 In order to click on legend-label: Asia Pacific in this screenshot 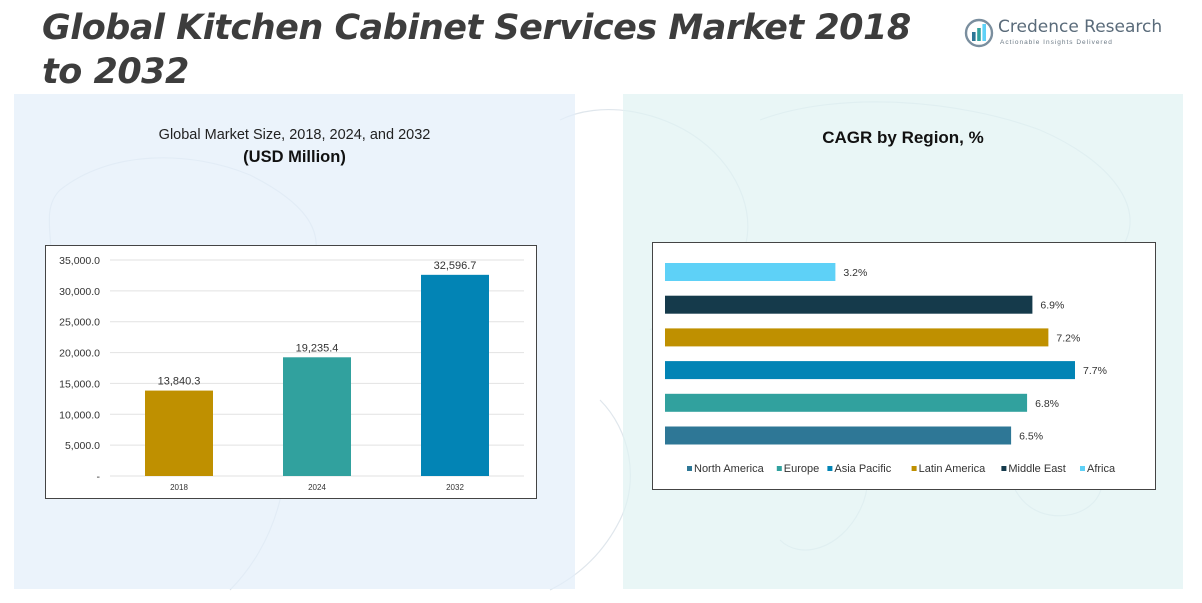, I will do `click(862, 469)`.